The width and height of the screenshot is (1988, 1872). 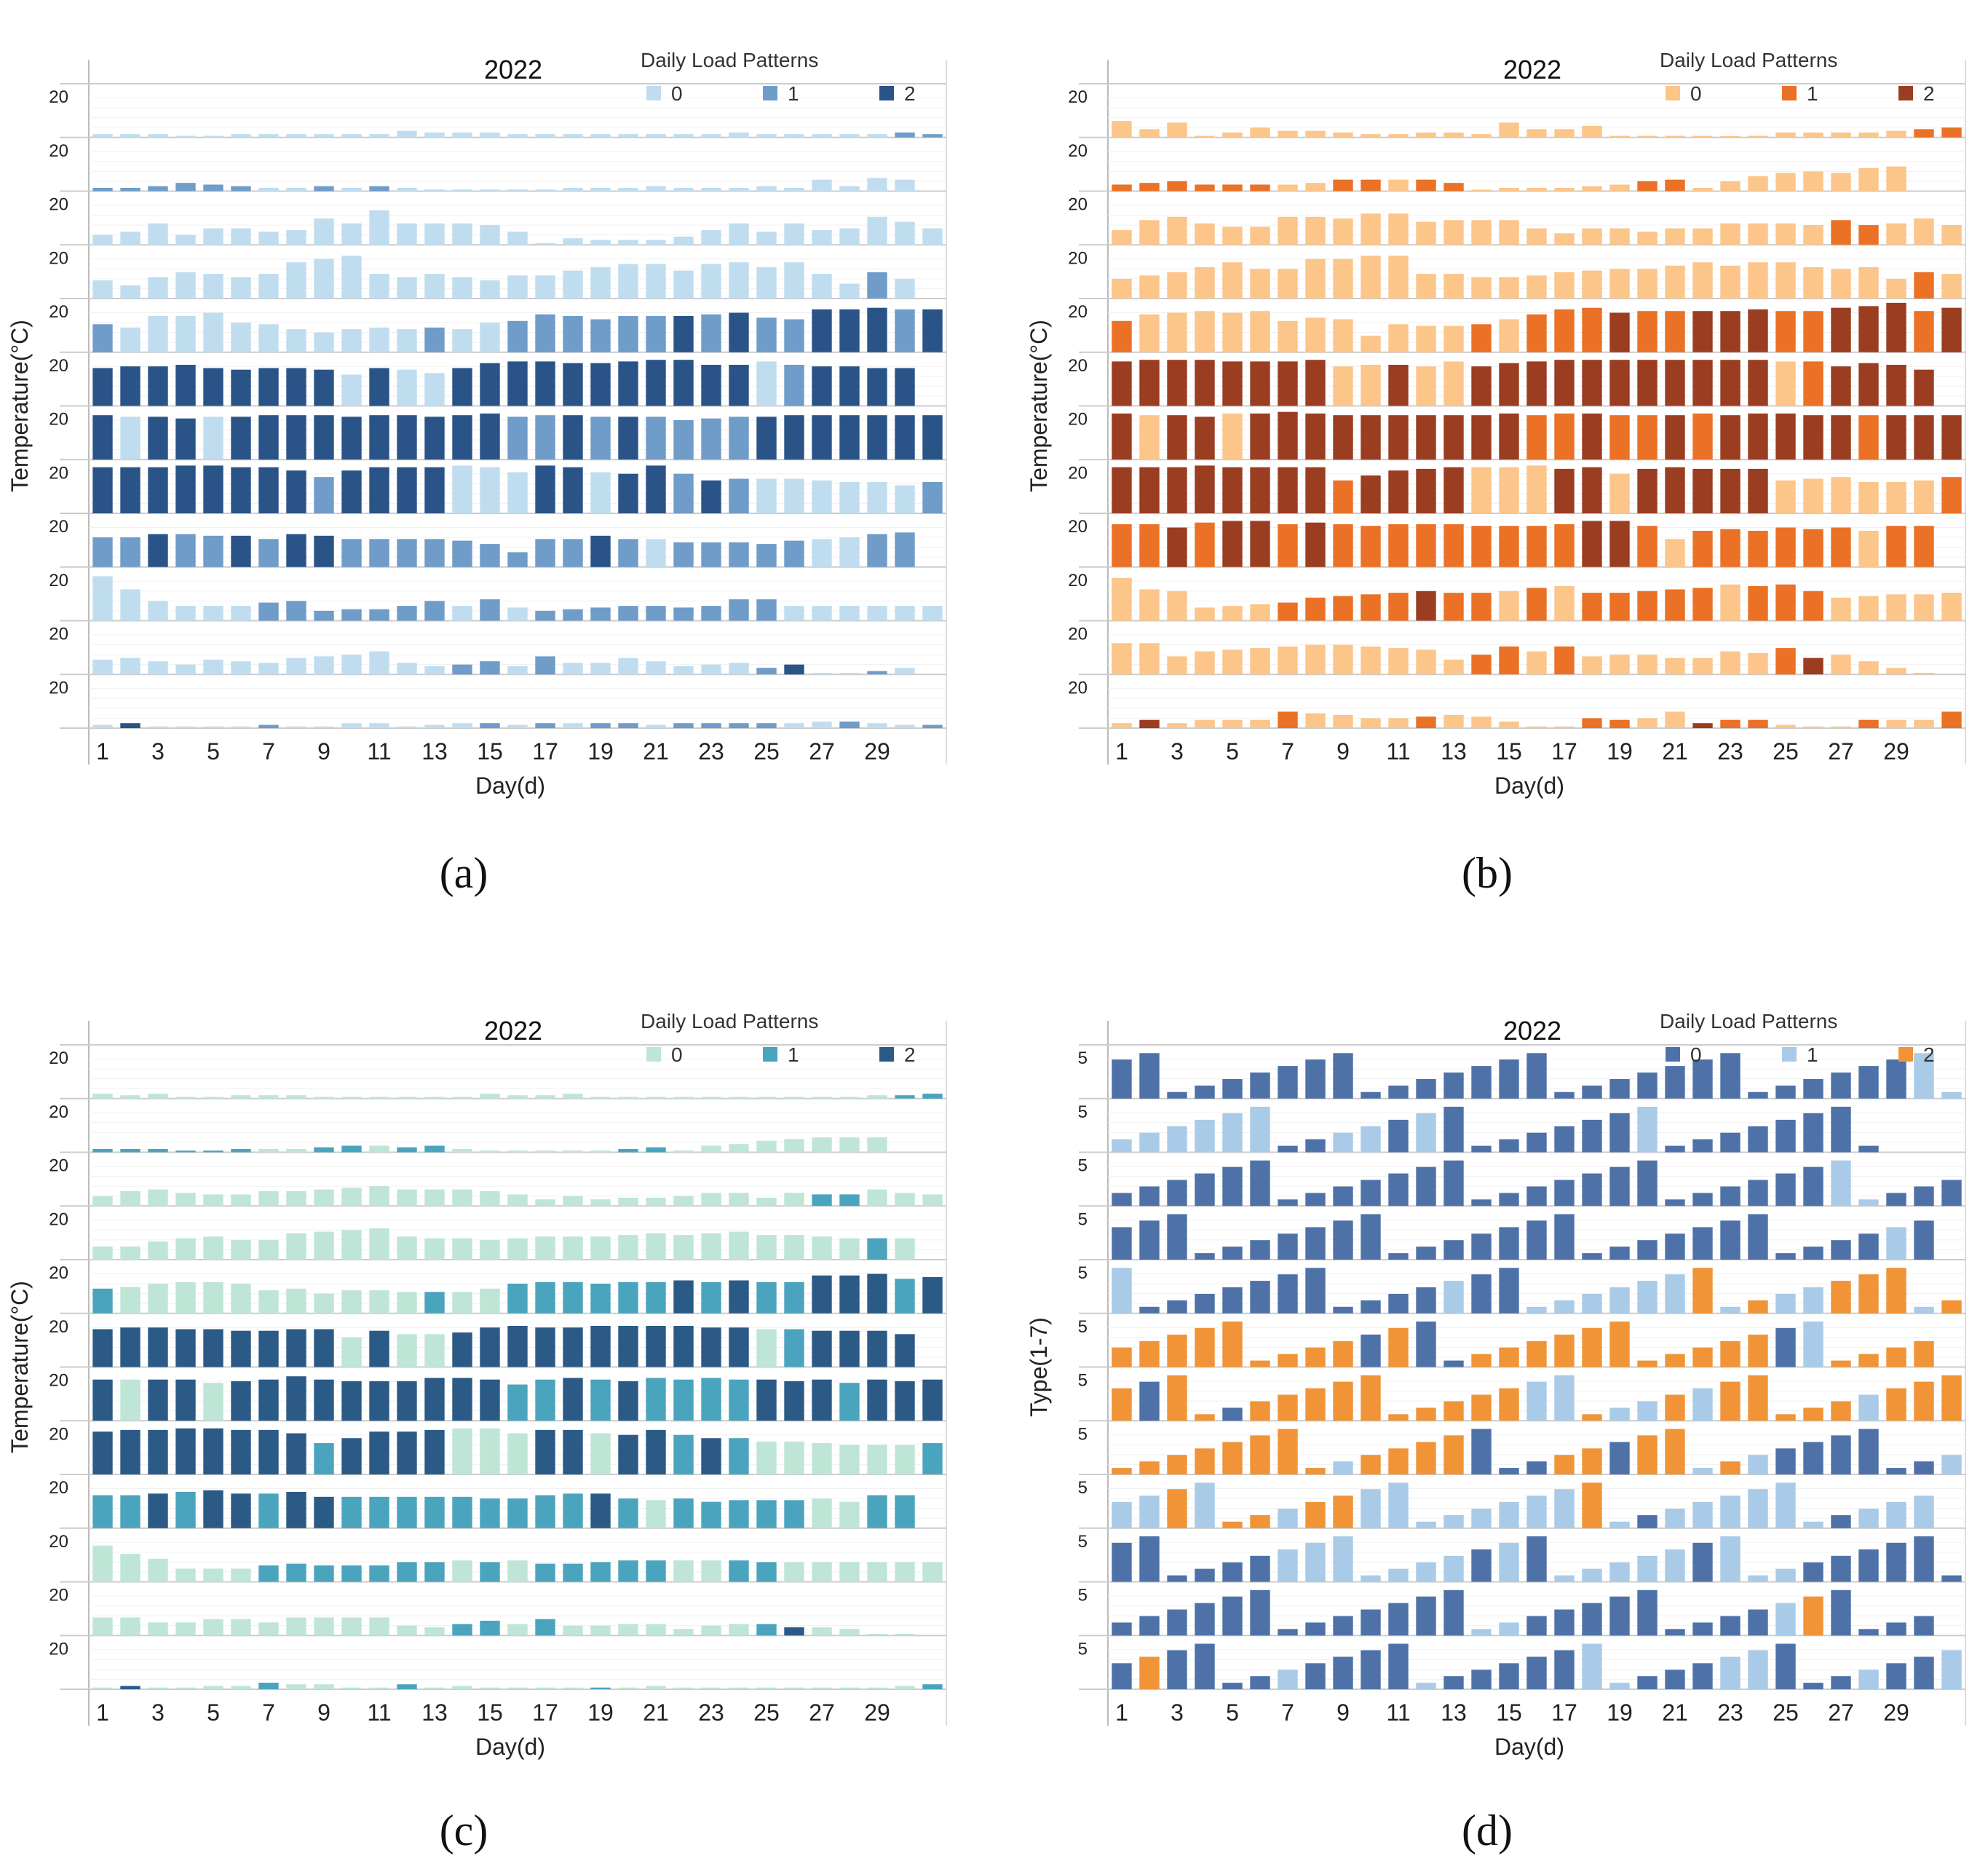 I want to click on bar-r7-d20, so click(x=628, y=438).